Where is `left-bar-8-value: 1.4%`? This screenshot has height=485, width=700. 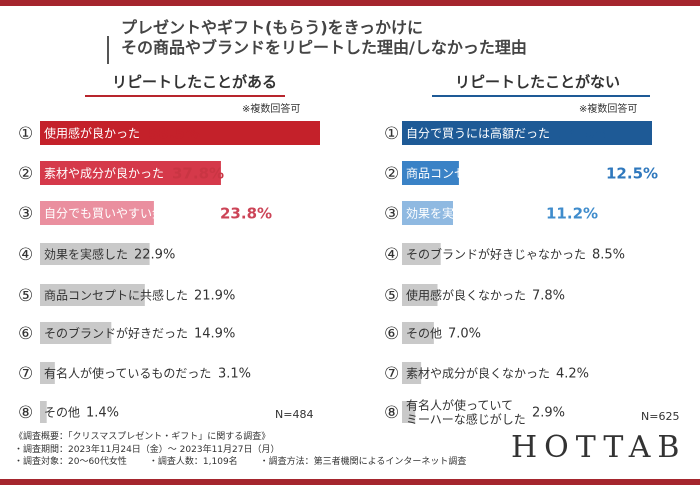 left-bar-8-value: 1.4% is located at coordinates (102, 413).